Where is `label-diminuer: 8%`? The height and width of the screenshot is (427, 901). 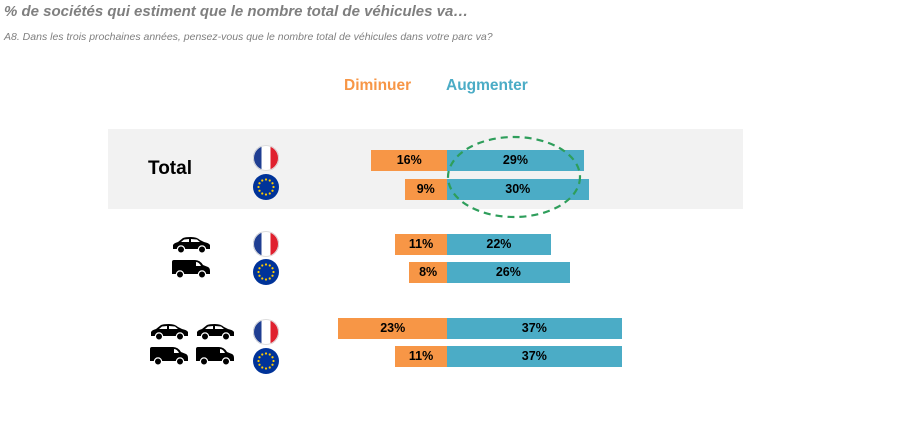 label-diminuer: 8% is located at coordinates (428, 272).